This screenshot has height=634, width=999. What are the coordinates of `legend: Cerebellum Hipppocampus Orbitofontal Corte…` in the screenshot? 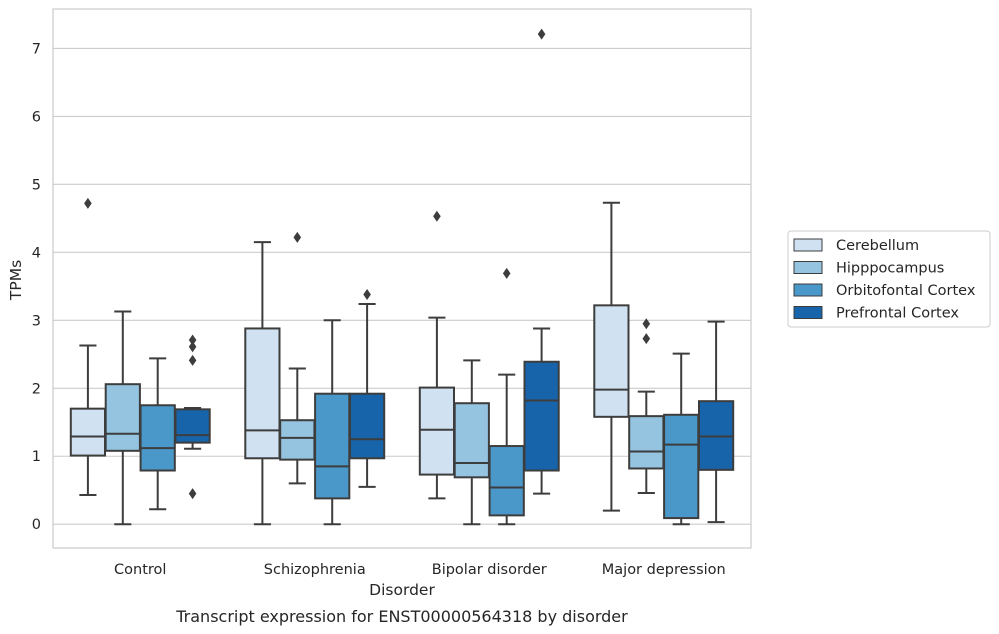 It's located at (889, 279).